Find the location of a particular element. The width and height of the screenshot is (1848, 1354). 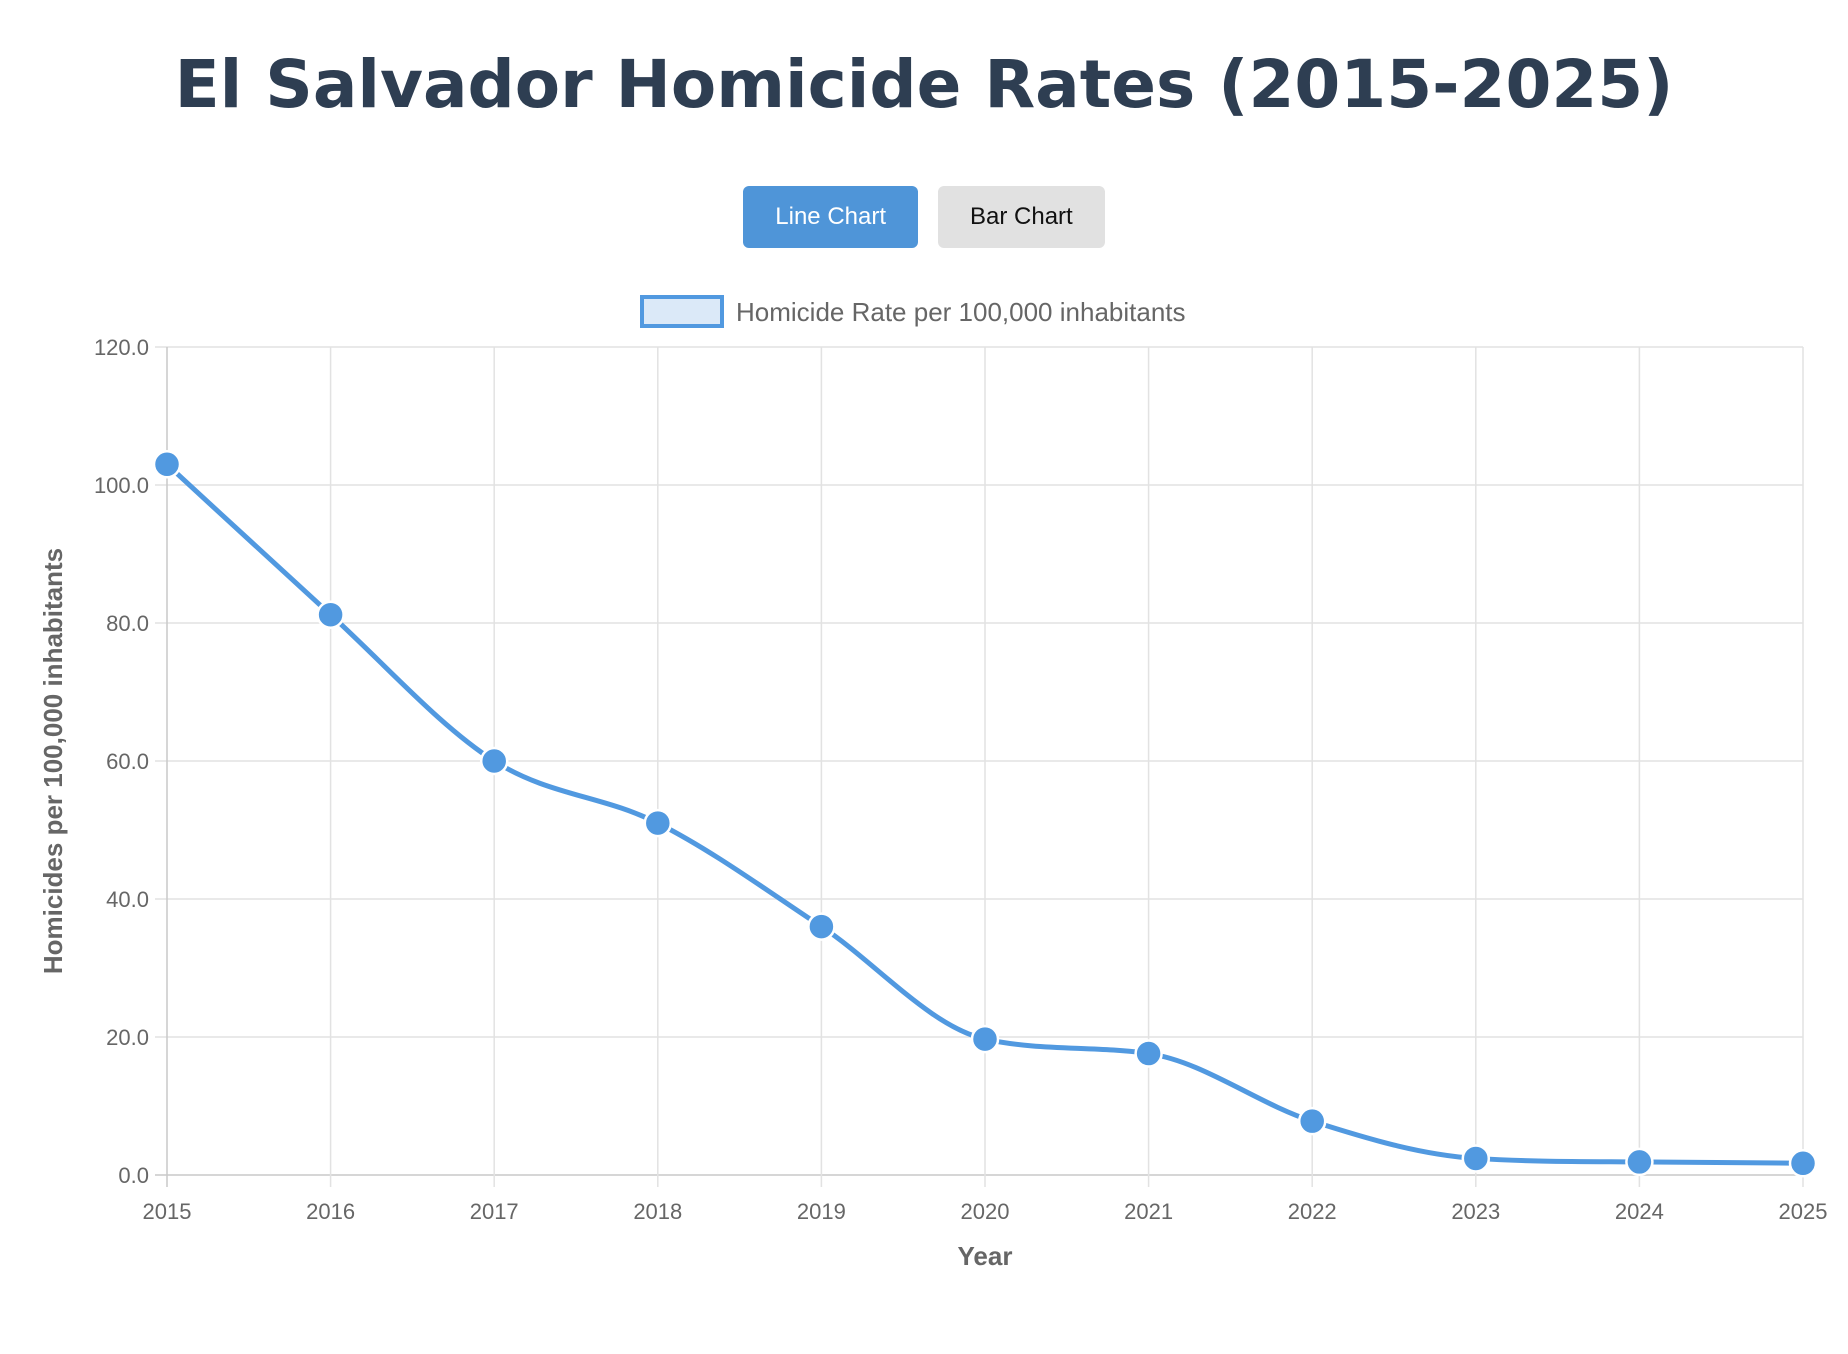

y-tick-label: 100.0 is located at coordinates (121, 485).